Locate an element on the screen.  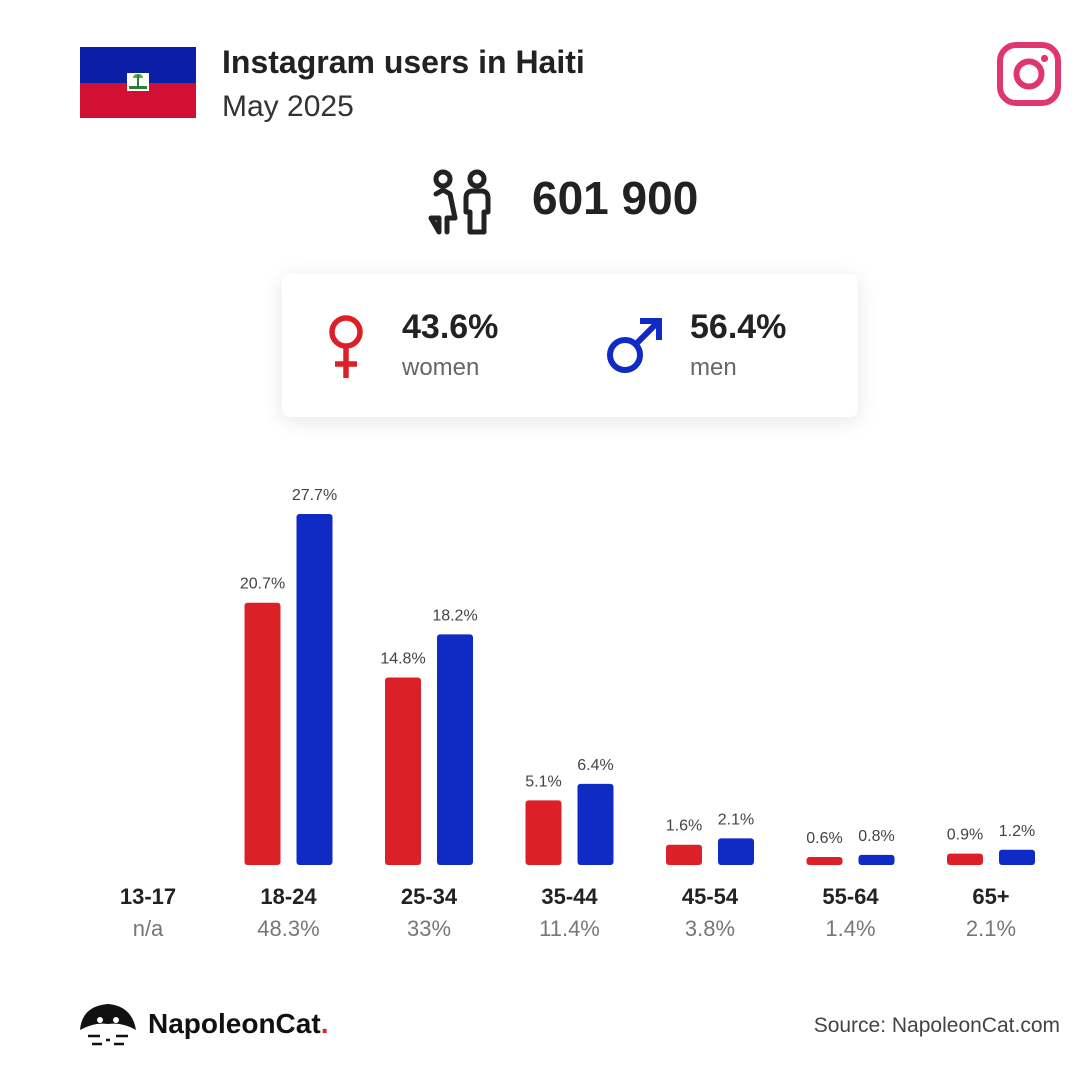
category-total-65+: 2.1% is located at coordinates (991, 928).